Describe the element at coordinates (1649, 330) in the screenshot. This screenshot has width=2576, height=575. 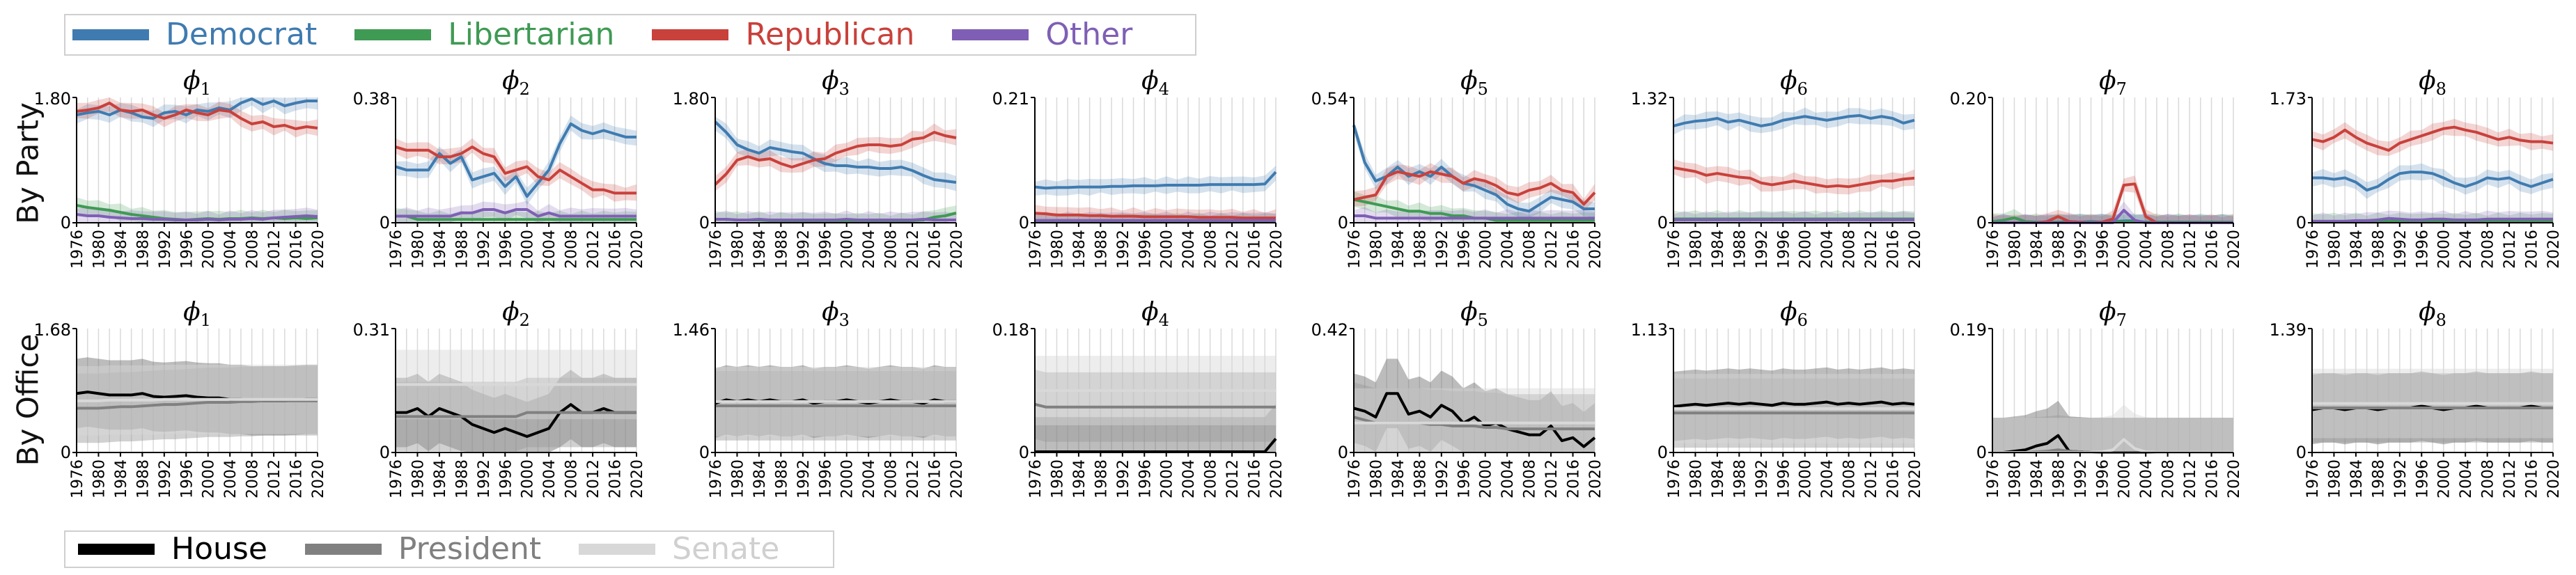
I see `y-tick-label-top: 1.13` at that location.